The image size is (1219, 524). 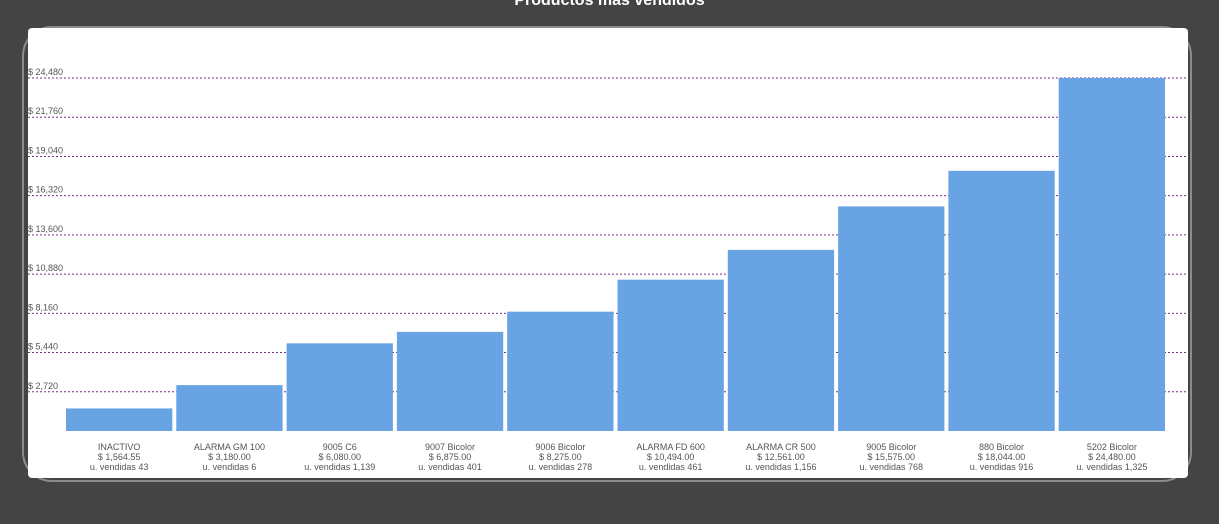 I want to click on x-units-label: u. vendidas 6, so click(x=230, y=467).